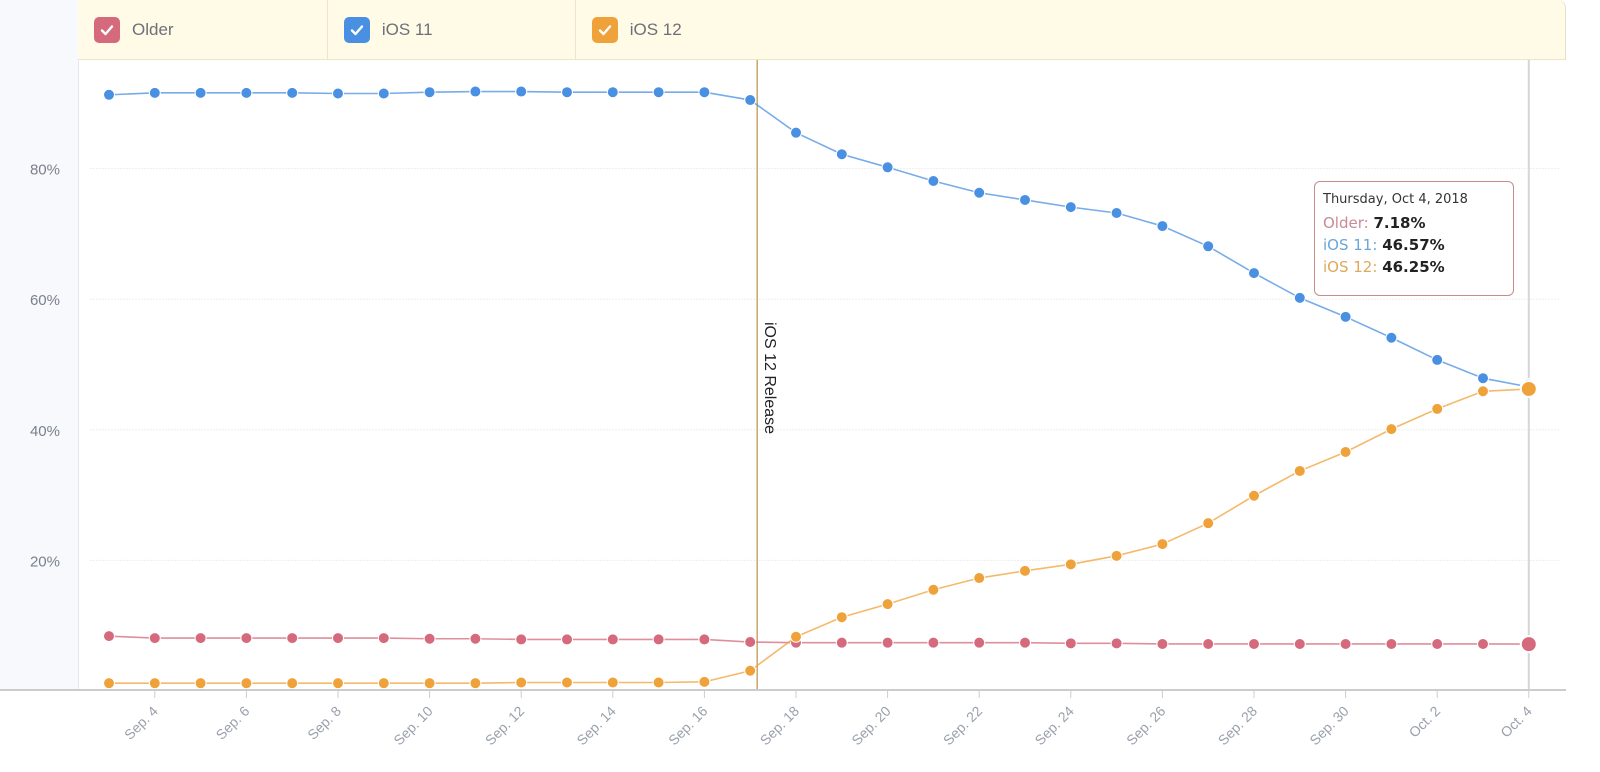 This screenshot has width=1600, height=772. What do you see at coordinates (820, 642) in the screenshot?
I see `series-older` at bounding box center [820, 642].